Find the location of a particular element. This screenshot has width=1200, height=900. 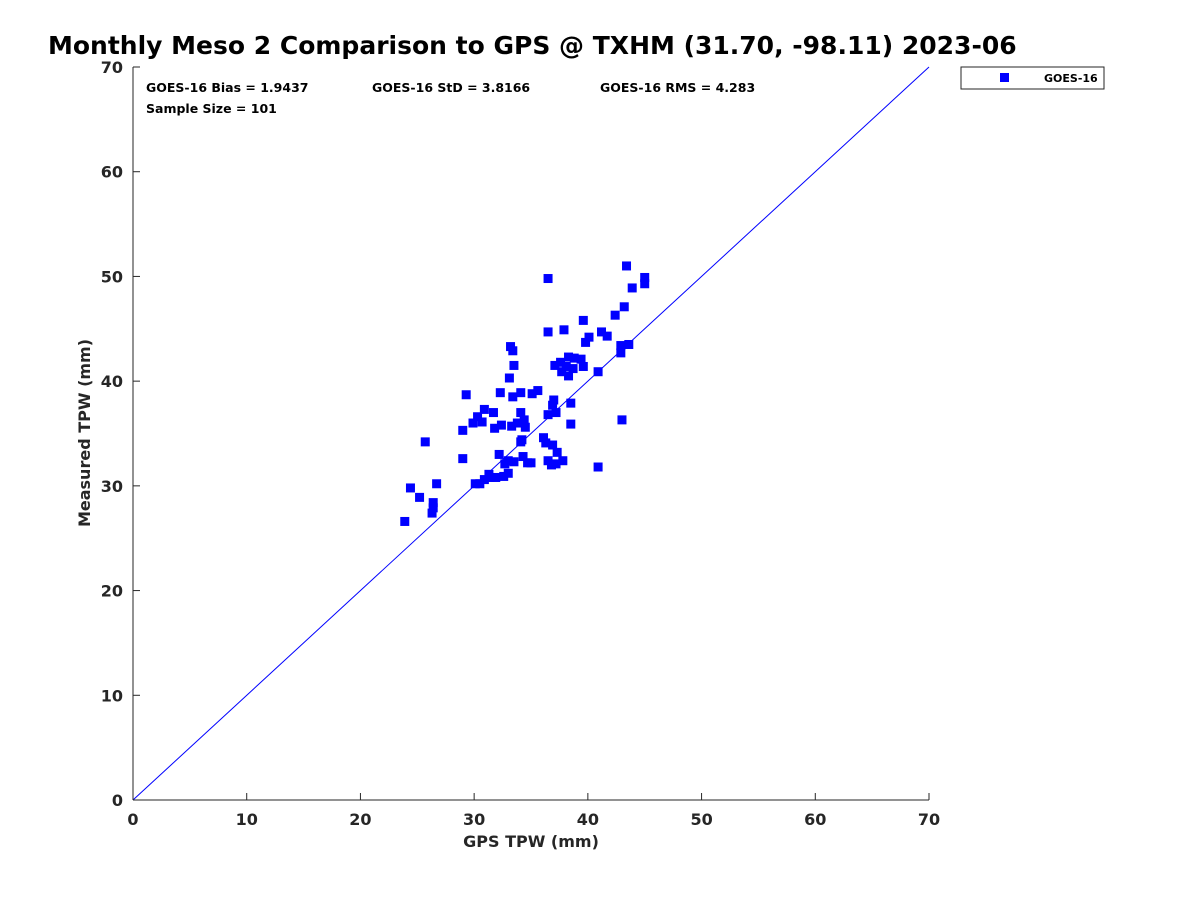

x-tick-label: 30 is located at coordinates (474, 819).